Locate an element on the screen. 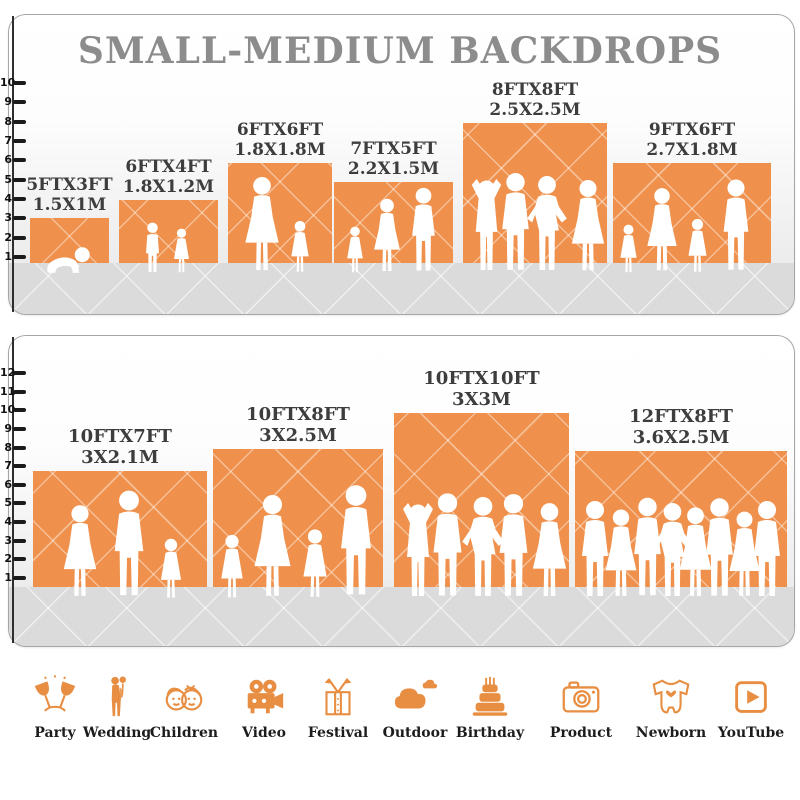 The height and width of the screenshot is (800, 800). size-feet: 8FTX8FT is located at coordinates (535, 89).